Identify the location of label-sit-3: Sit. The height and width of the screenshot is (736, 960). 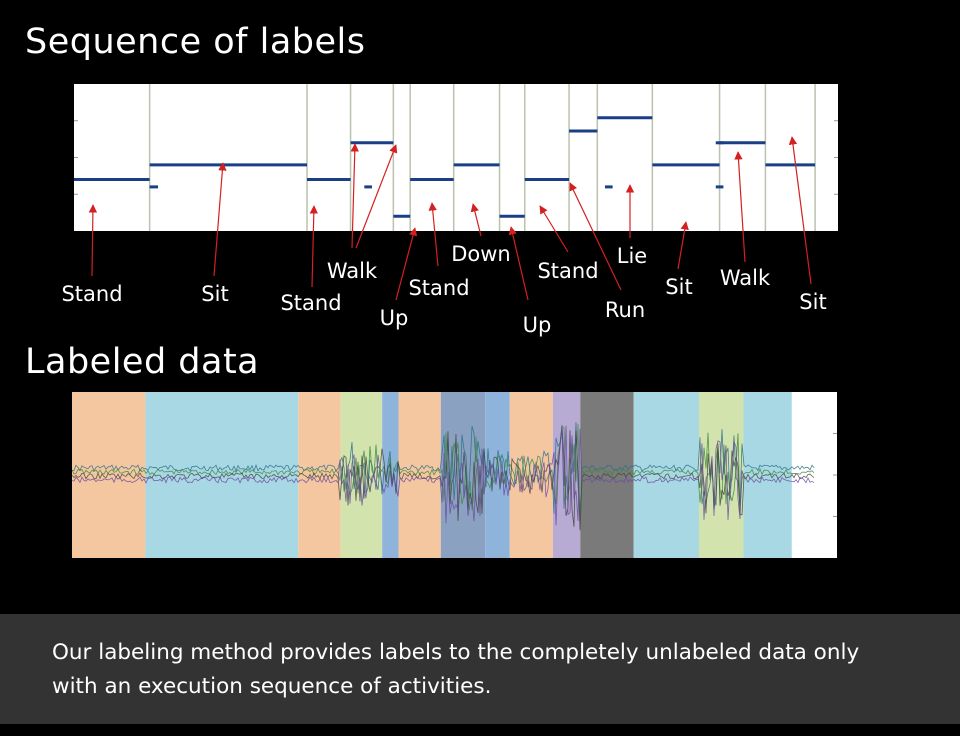
(813, 302).